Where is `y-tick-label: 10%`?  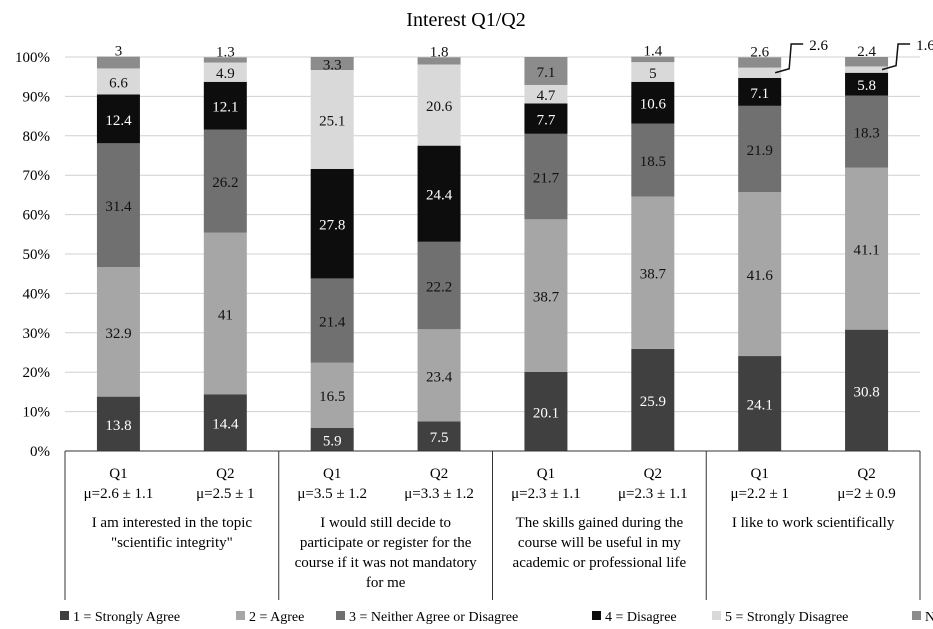
y-tick-label: 10% is located at coordinates (37, 413).